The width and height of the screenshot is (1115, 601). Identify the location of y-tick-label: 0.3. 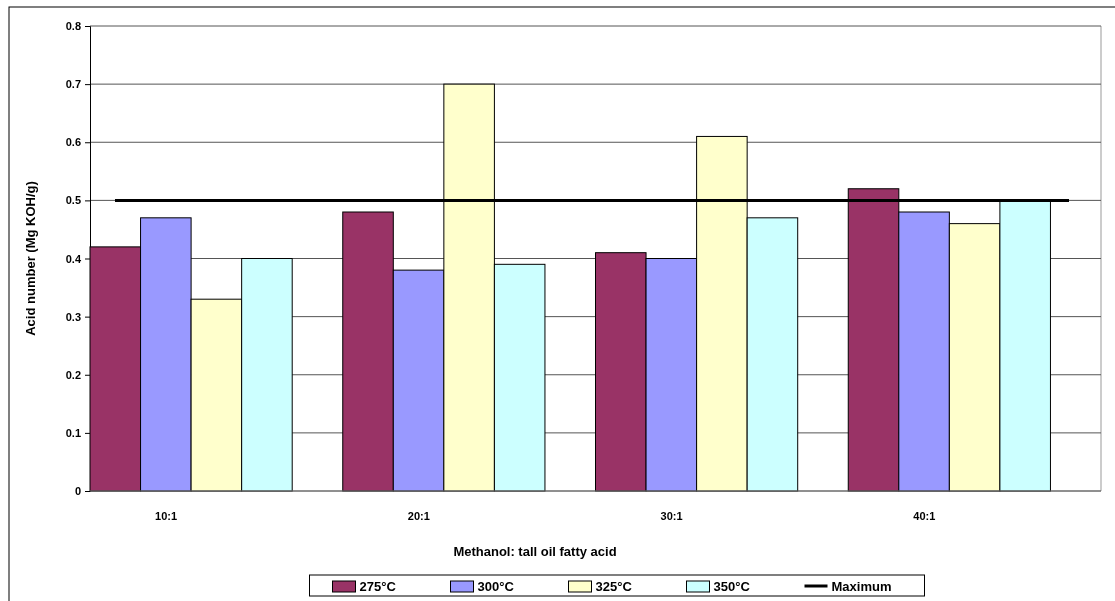
(73, 316).